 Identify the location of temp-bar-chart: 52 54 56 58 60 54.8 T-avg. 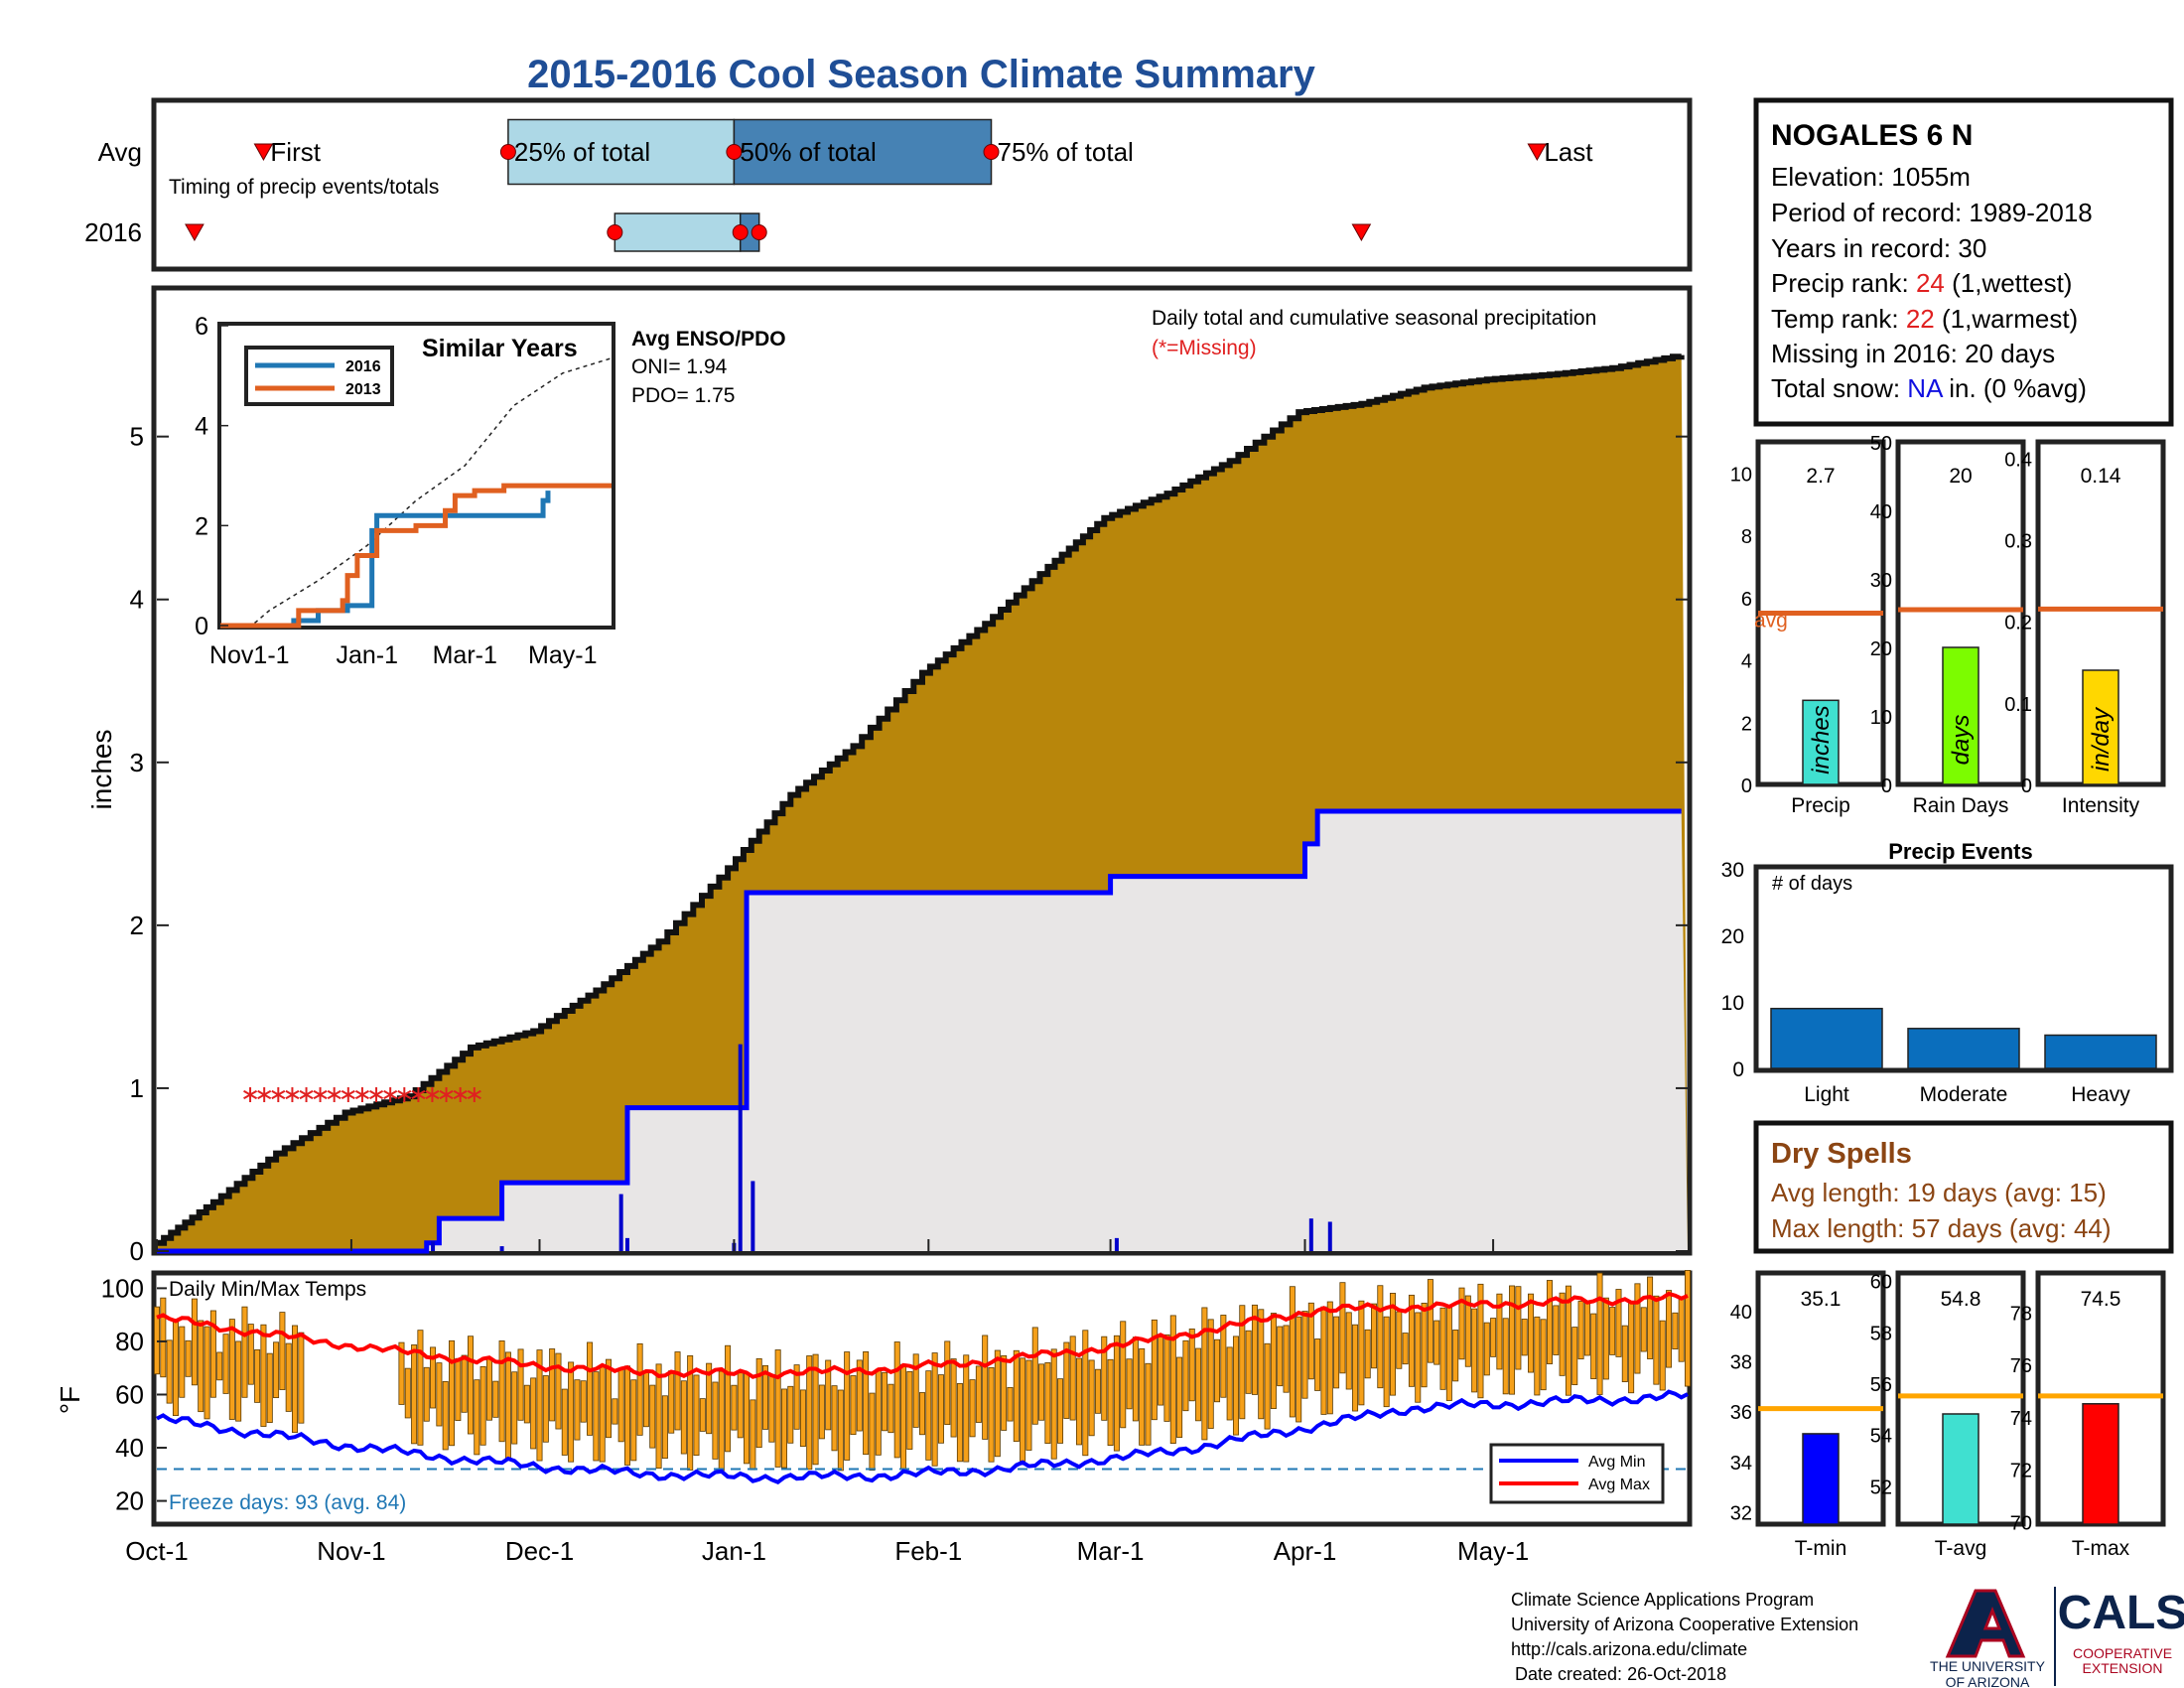
(1948, 1415).